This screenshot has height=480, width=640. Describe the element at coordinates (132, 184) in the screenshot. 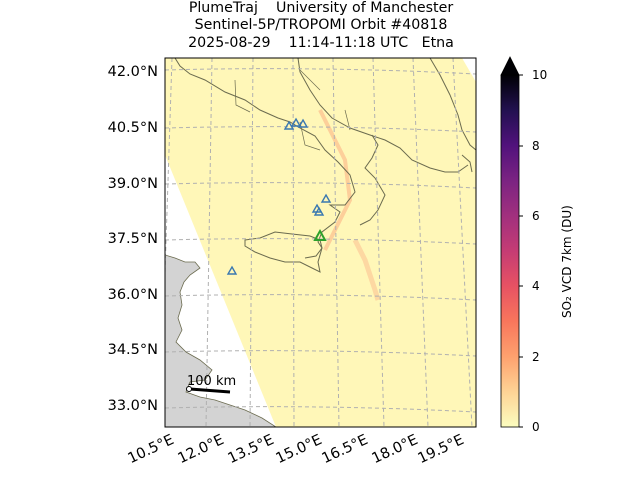

I see `lat-label: 39.0°N` at that location.